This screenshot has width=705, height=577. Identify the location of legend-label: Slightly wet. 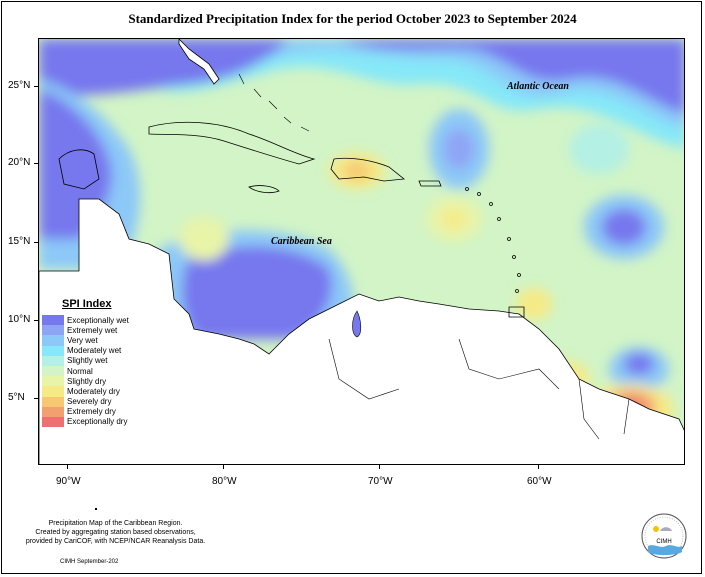
(87, 361).